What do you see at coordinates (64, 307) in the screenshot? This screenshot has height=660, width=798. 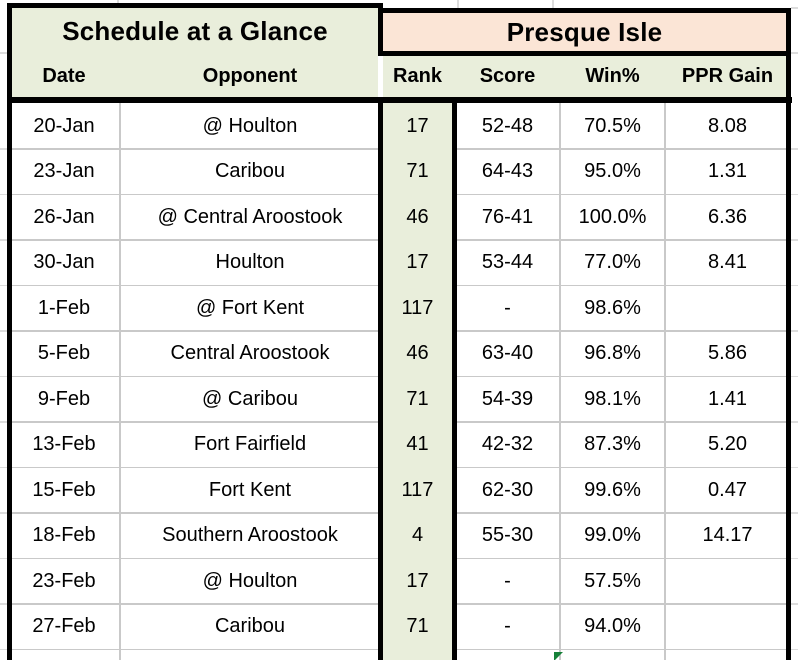 I see `cell-date: 1-Feb` at bounding box center [64, 307].